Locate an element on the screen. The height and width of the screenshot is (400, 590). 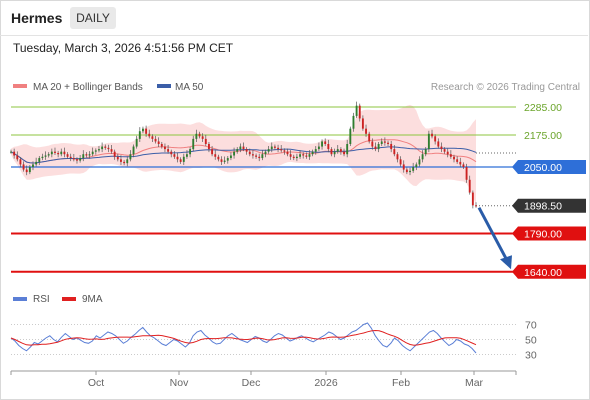
forecast-arrow-head is located at coordinates (506, 262).